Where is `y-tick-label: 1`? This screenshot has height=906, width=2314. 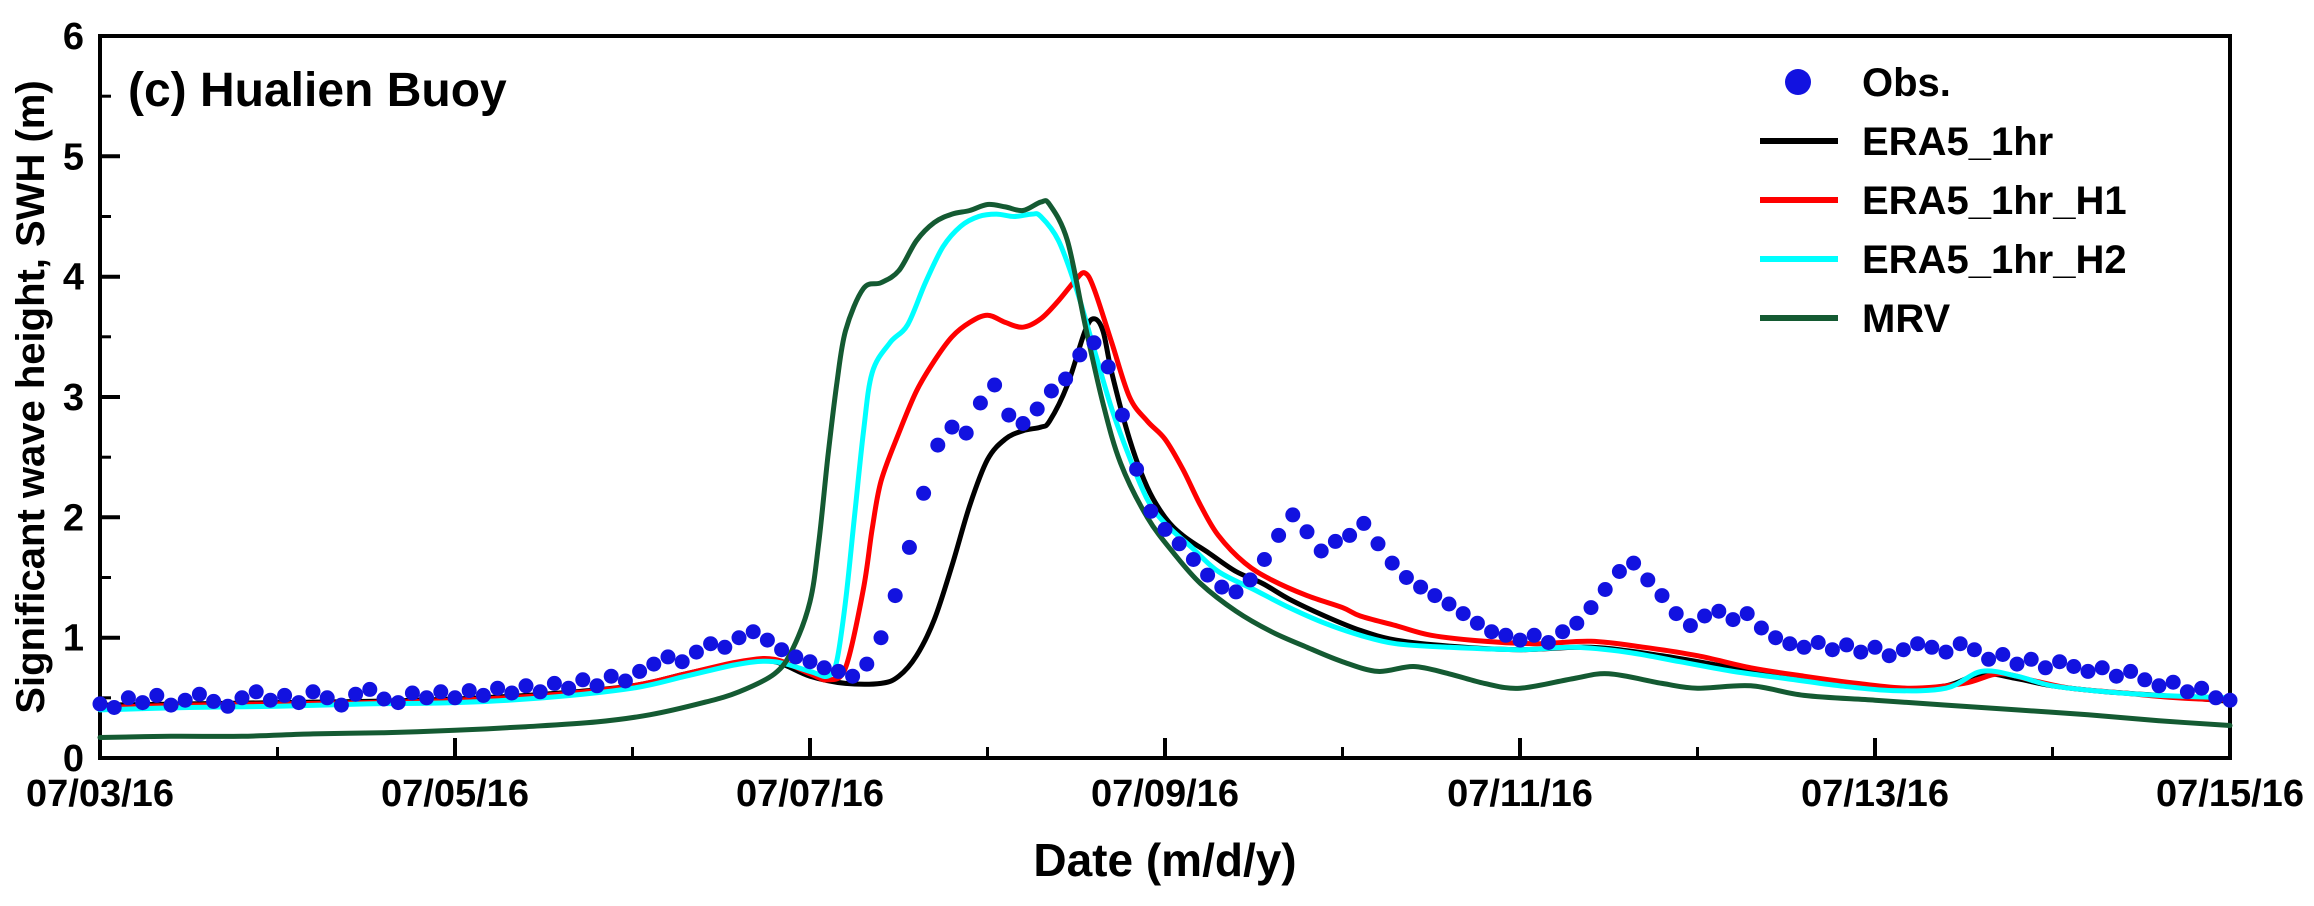 y-tick-label: 1 is located at coordinates (73, 639).